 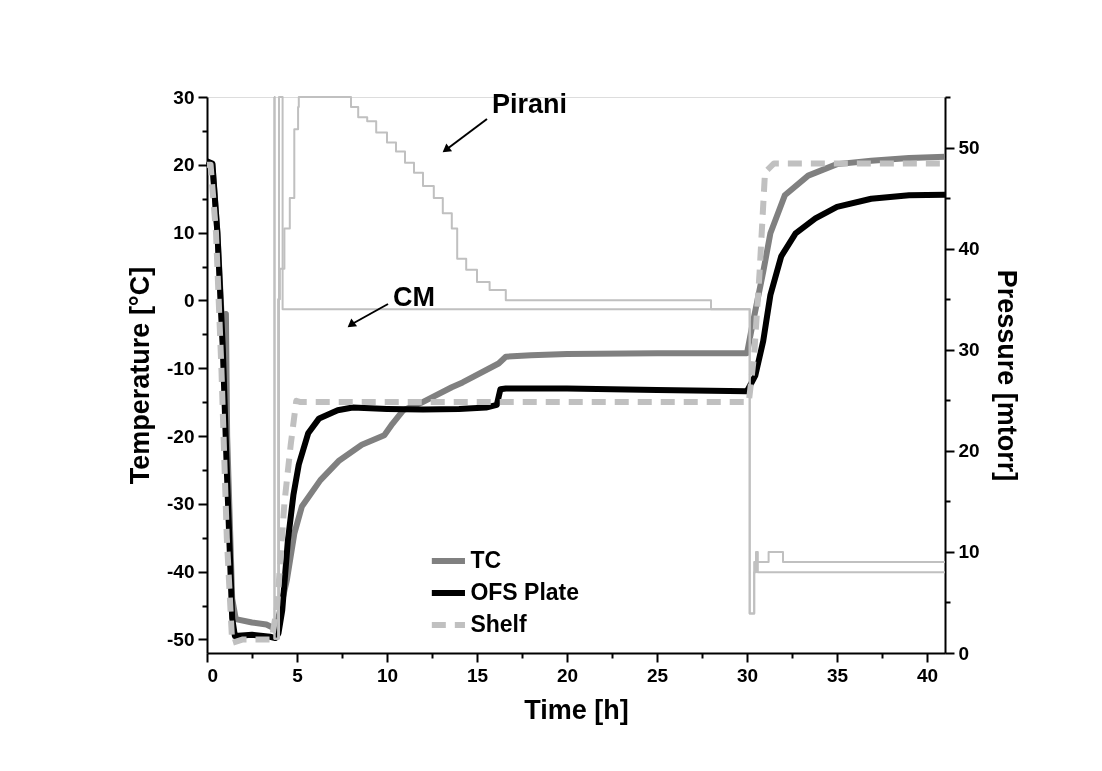 I want to click on y2-tick-label: 30, so click(x=969, y=350).